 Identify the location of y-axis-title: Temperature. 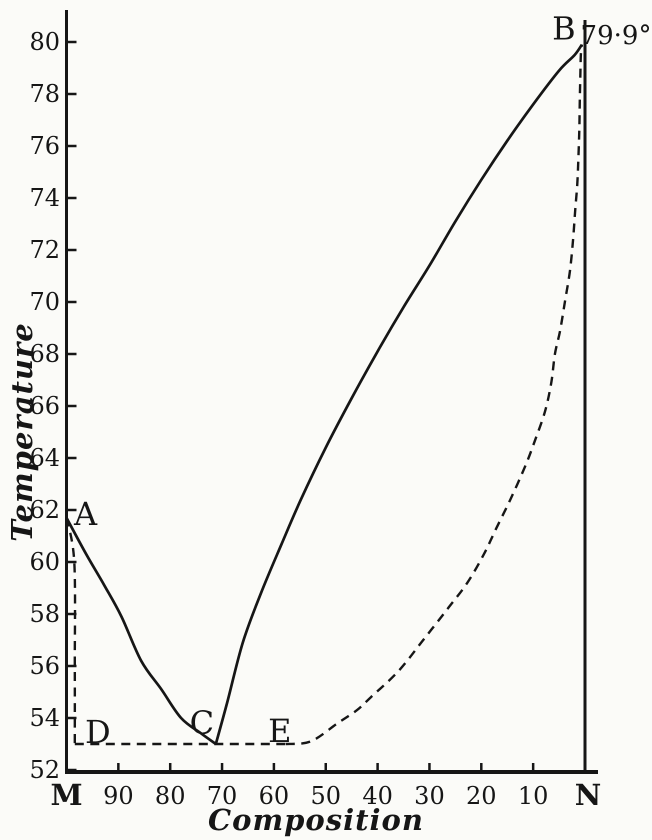
(22, 432).